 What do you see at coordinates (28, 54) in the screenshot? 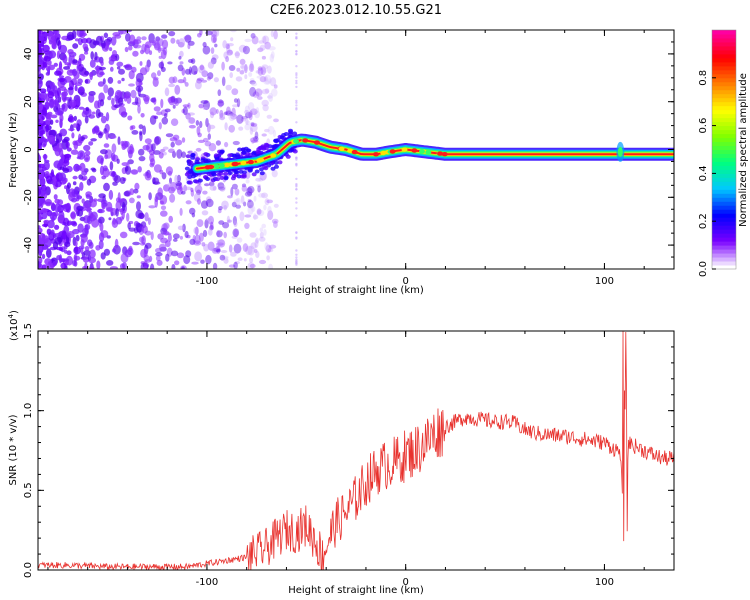
I see `y-tick-label: 40` at bounding box center [28, 54].